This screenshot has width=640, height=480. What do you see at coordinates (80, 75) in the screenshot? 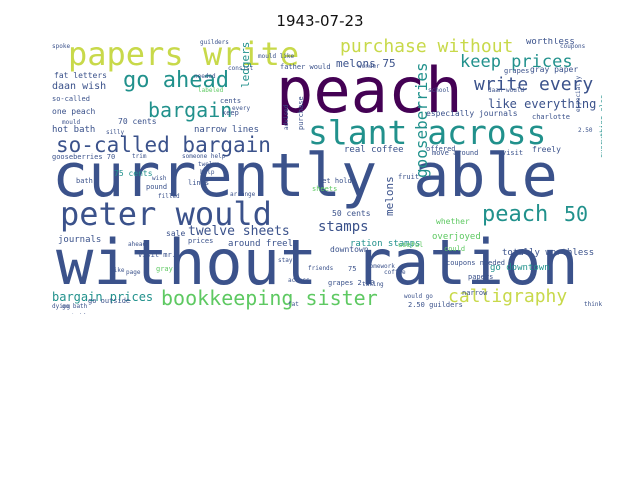
I see `cloud-word: fat letters` at bounding box center [80, 75].